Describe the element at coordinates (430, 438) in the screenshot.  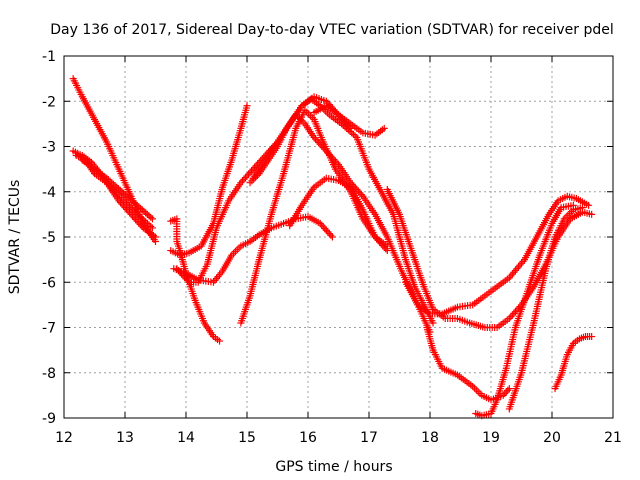
I see `x-tick-label: 18` at that location.